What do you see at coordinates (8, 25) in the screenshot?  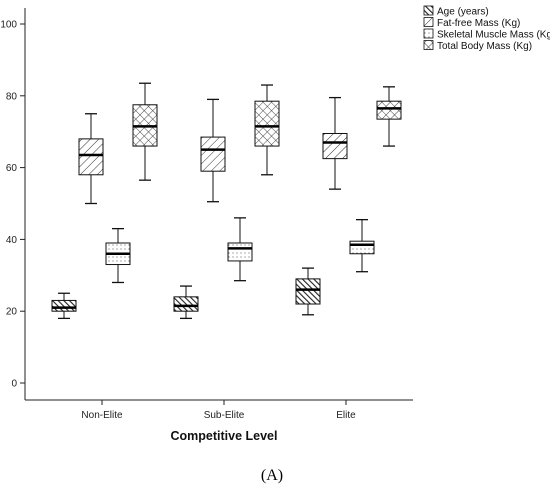 I see `y-tick-label: 100` at bounding box center [8, 25].